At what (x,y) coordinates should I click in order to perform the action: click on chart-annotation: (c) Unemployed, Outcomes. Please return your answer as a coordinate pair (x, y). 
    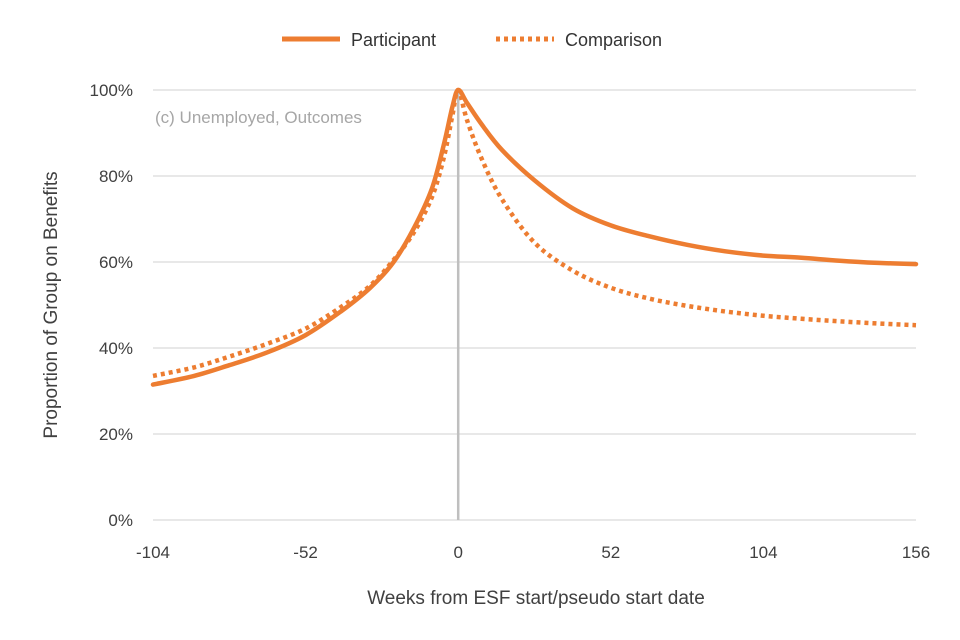
    Looking at the image, I should click on (258, 117).